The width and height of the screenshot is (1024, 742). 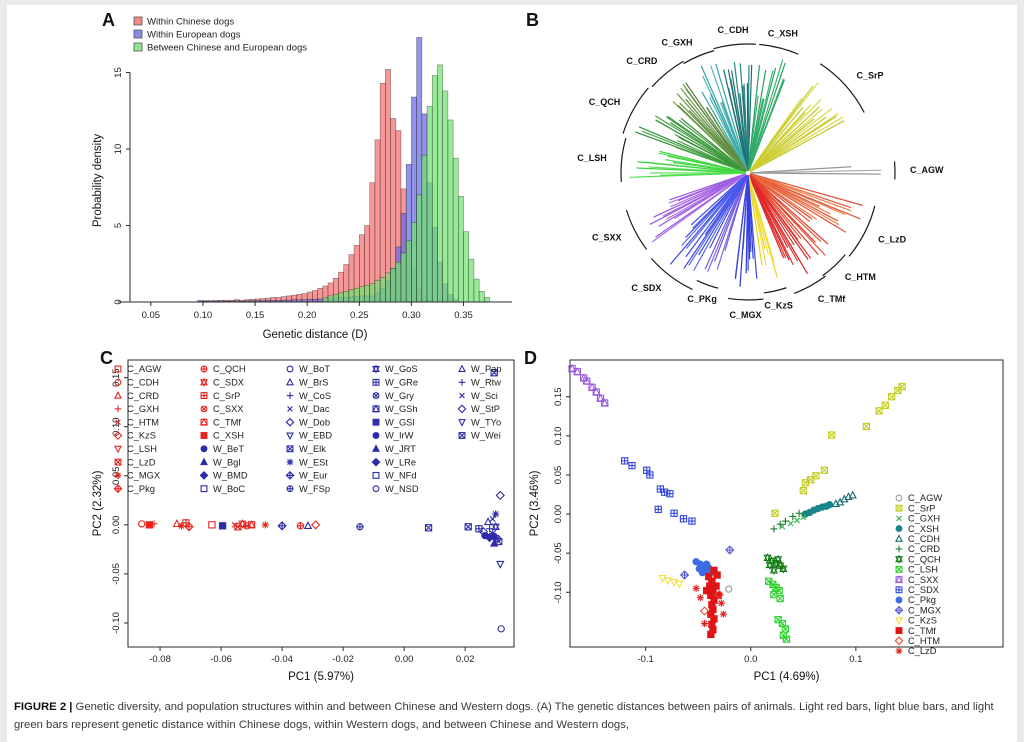 I want to click on svg-text: W_TYo, so click(x=486, y=422).